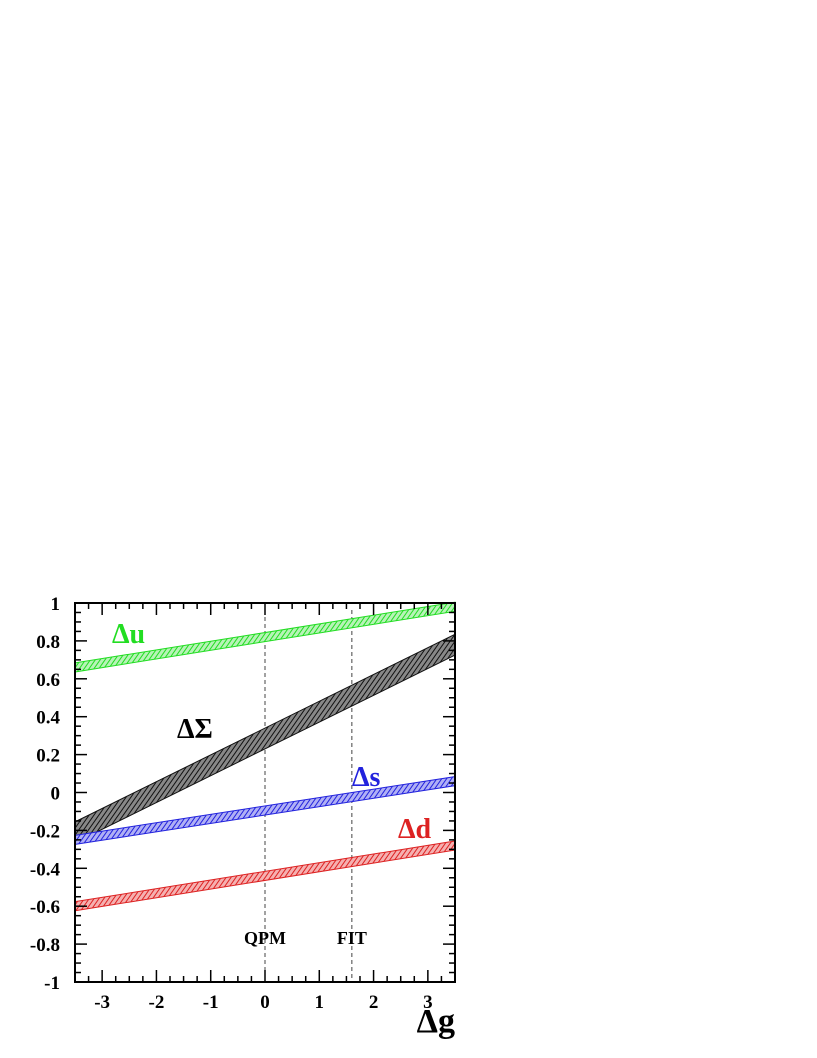 This screenshot has height=1058, width=817. I want to click on series-label-3: Δd, so click(415, 829).